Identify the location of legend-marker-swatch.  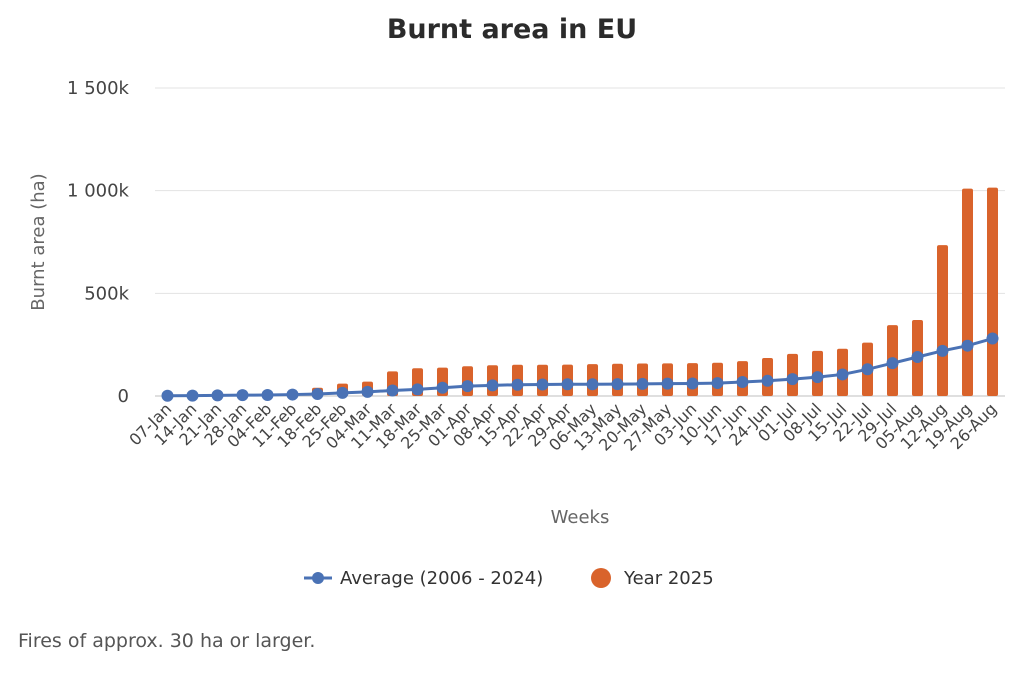
(318, 578).